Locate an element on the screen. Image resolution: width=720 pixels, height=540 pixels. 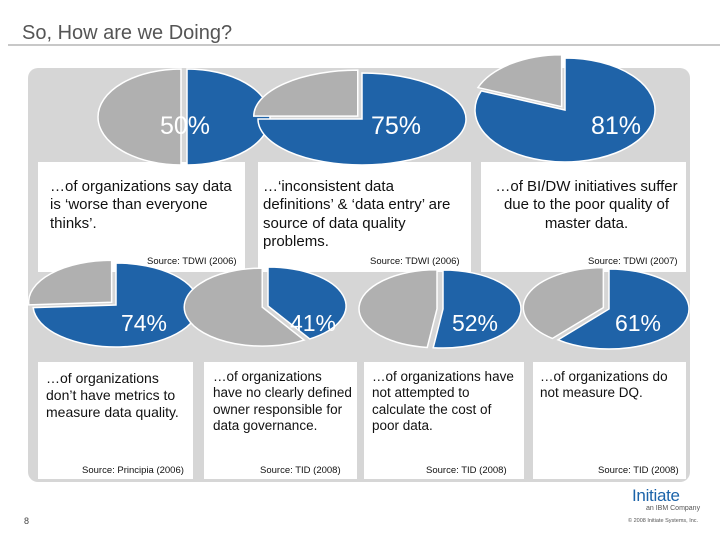
stat-source: Source: TDWI (2007) is located at coordinates (633, 261).